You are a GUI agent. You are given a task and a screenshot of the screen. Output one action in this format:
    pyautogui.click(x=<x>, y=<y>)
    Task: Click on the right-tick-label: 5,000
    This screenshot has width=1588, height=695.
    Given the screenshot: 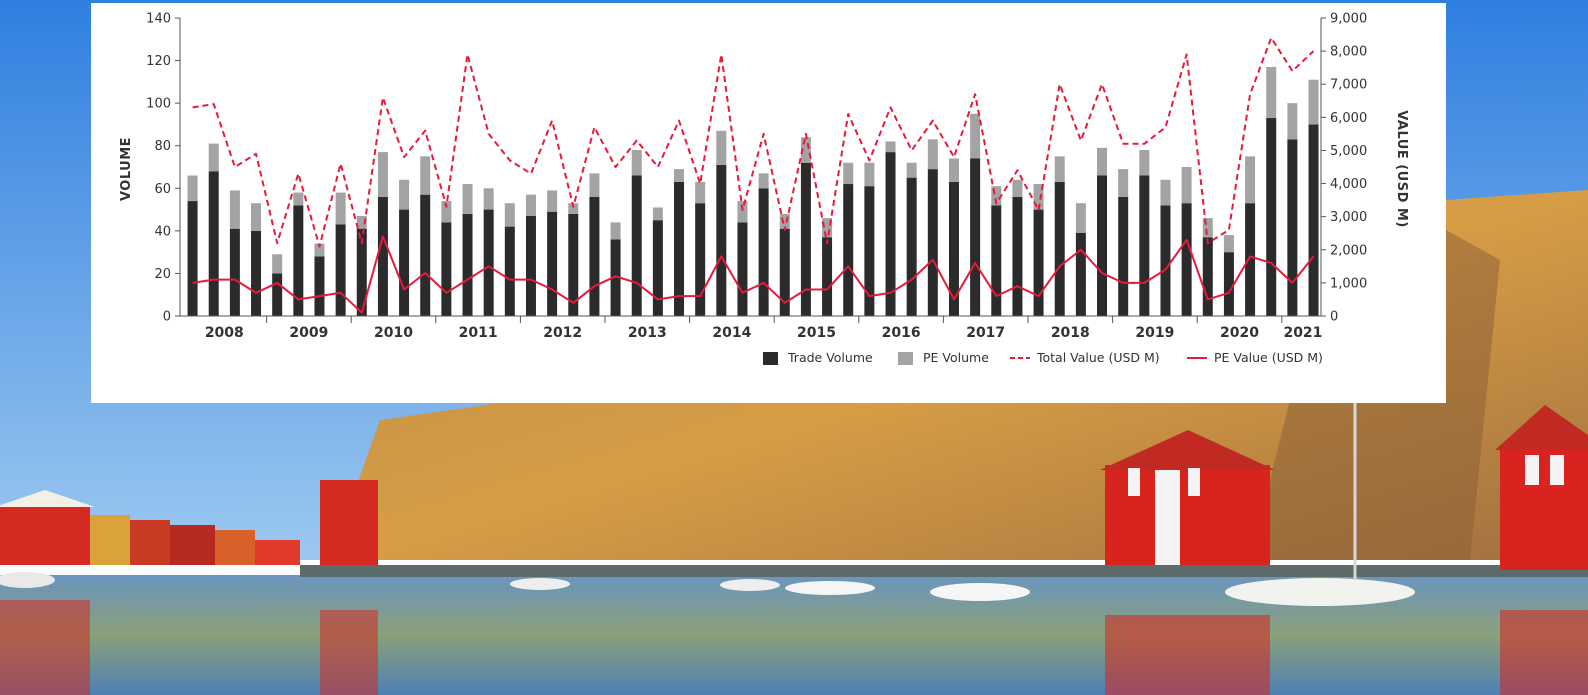 What is the action you would take?
    pyautogui.click(x=1348, y=151)
    